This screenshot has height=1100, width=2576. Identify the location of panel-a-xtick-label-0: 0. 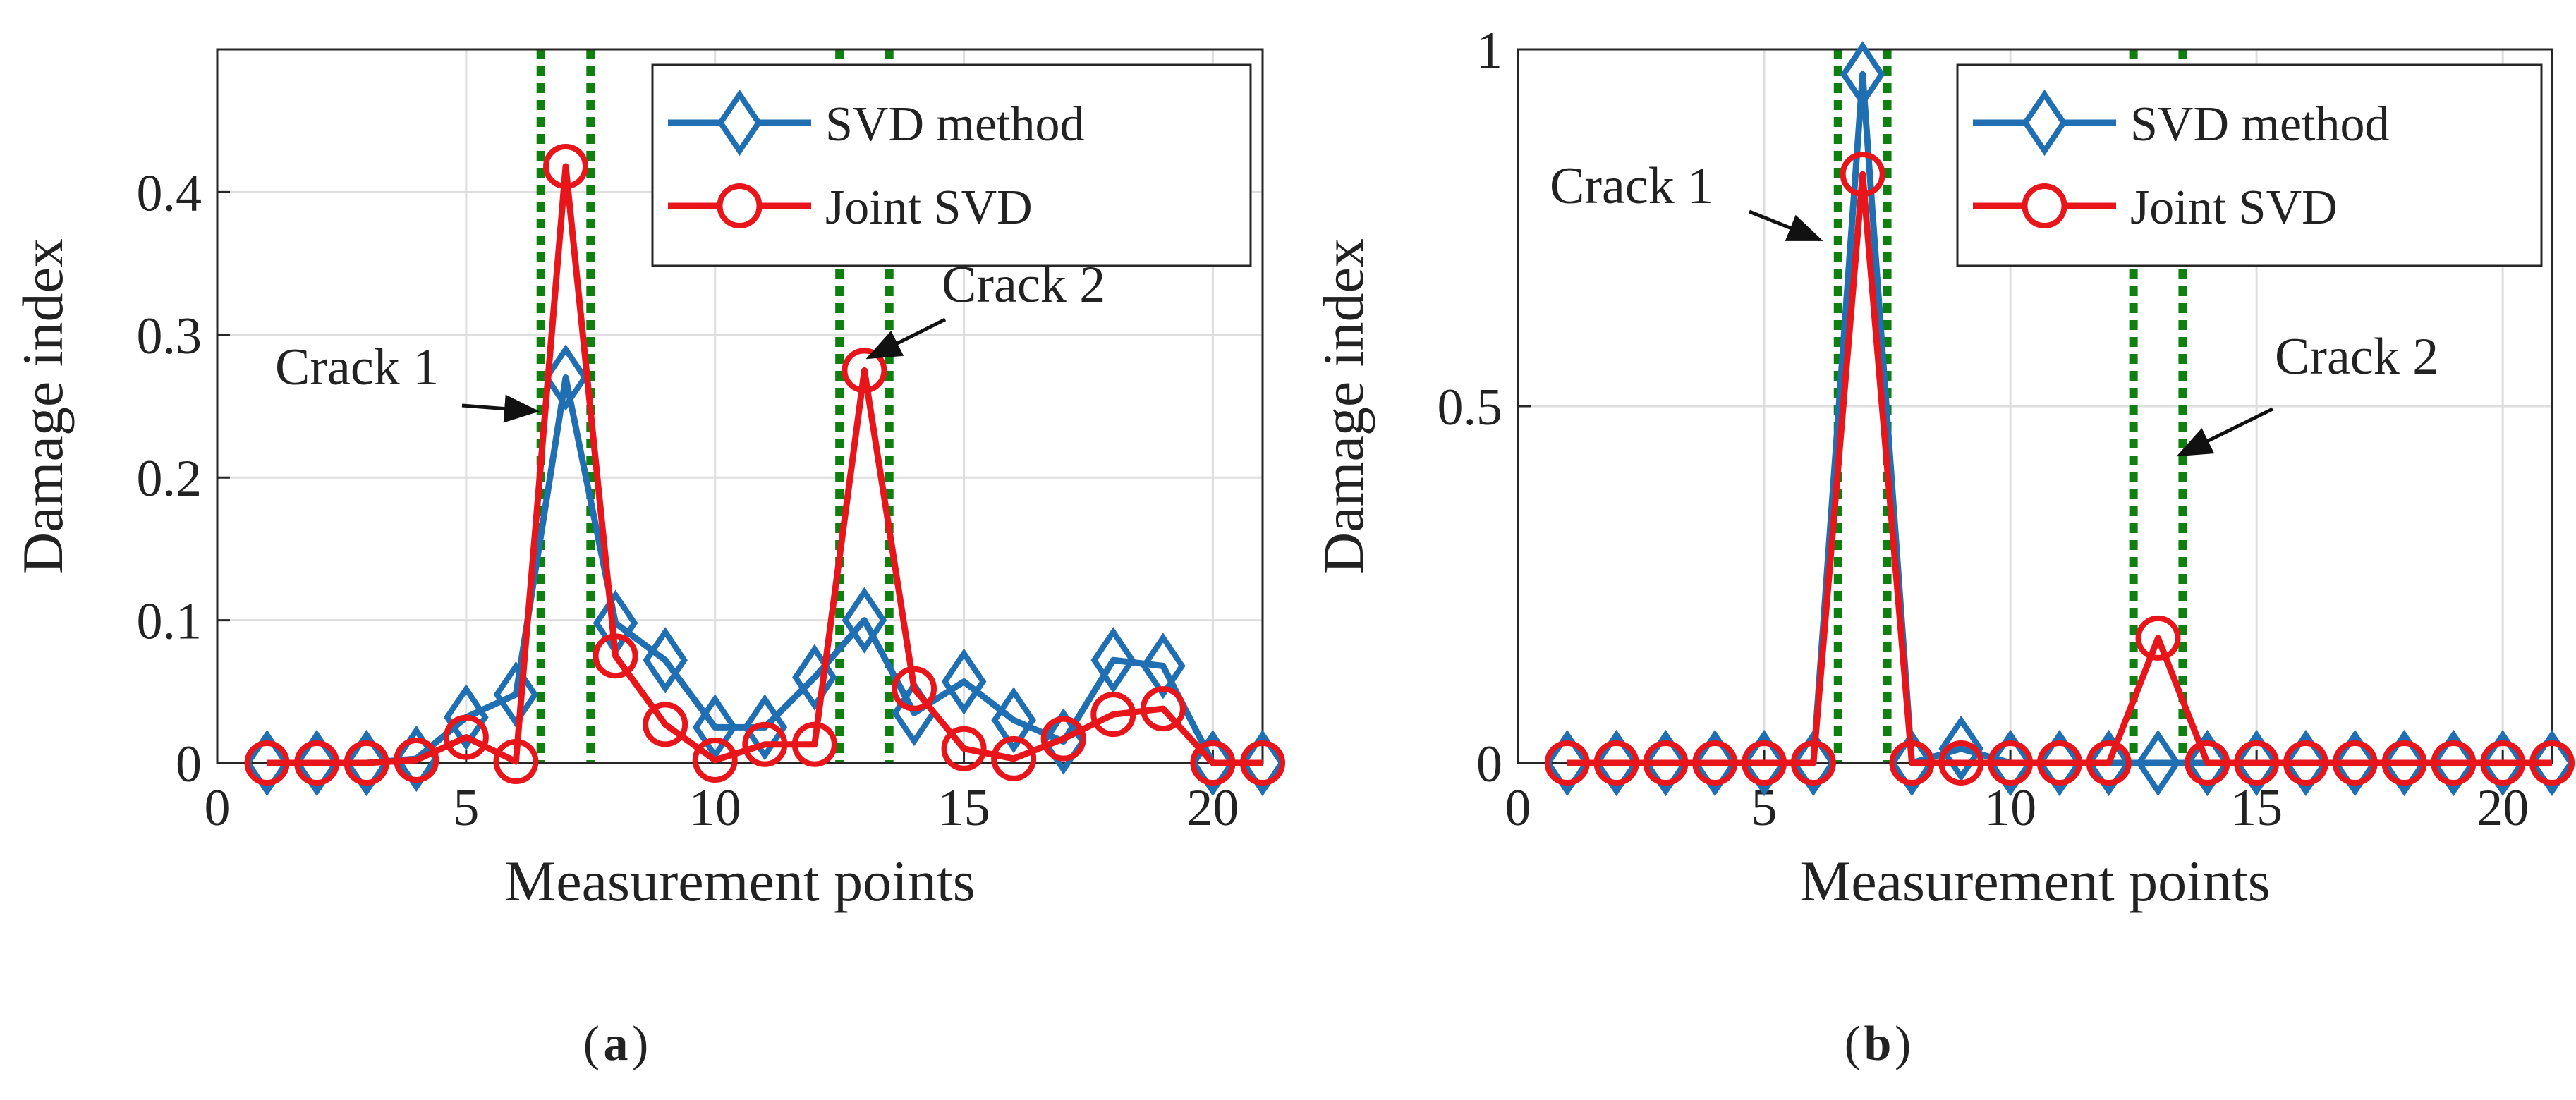
(218, 808).